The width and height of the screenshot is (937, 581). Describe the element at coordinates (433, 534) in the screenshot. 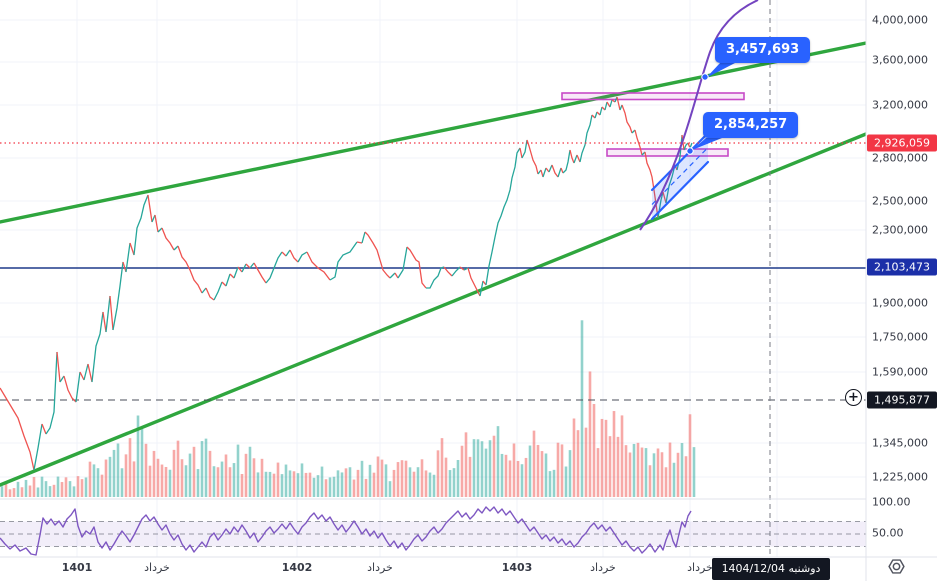

I see `rsi-pane` at that location.